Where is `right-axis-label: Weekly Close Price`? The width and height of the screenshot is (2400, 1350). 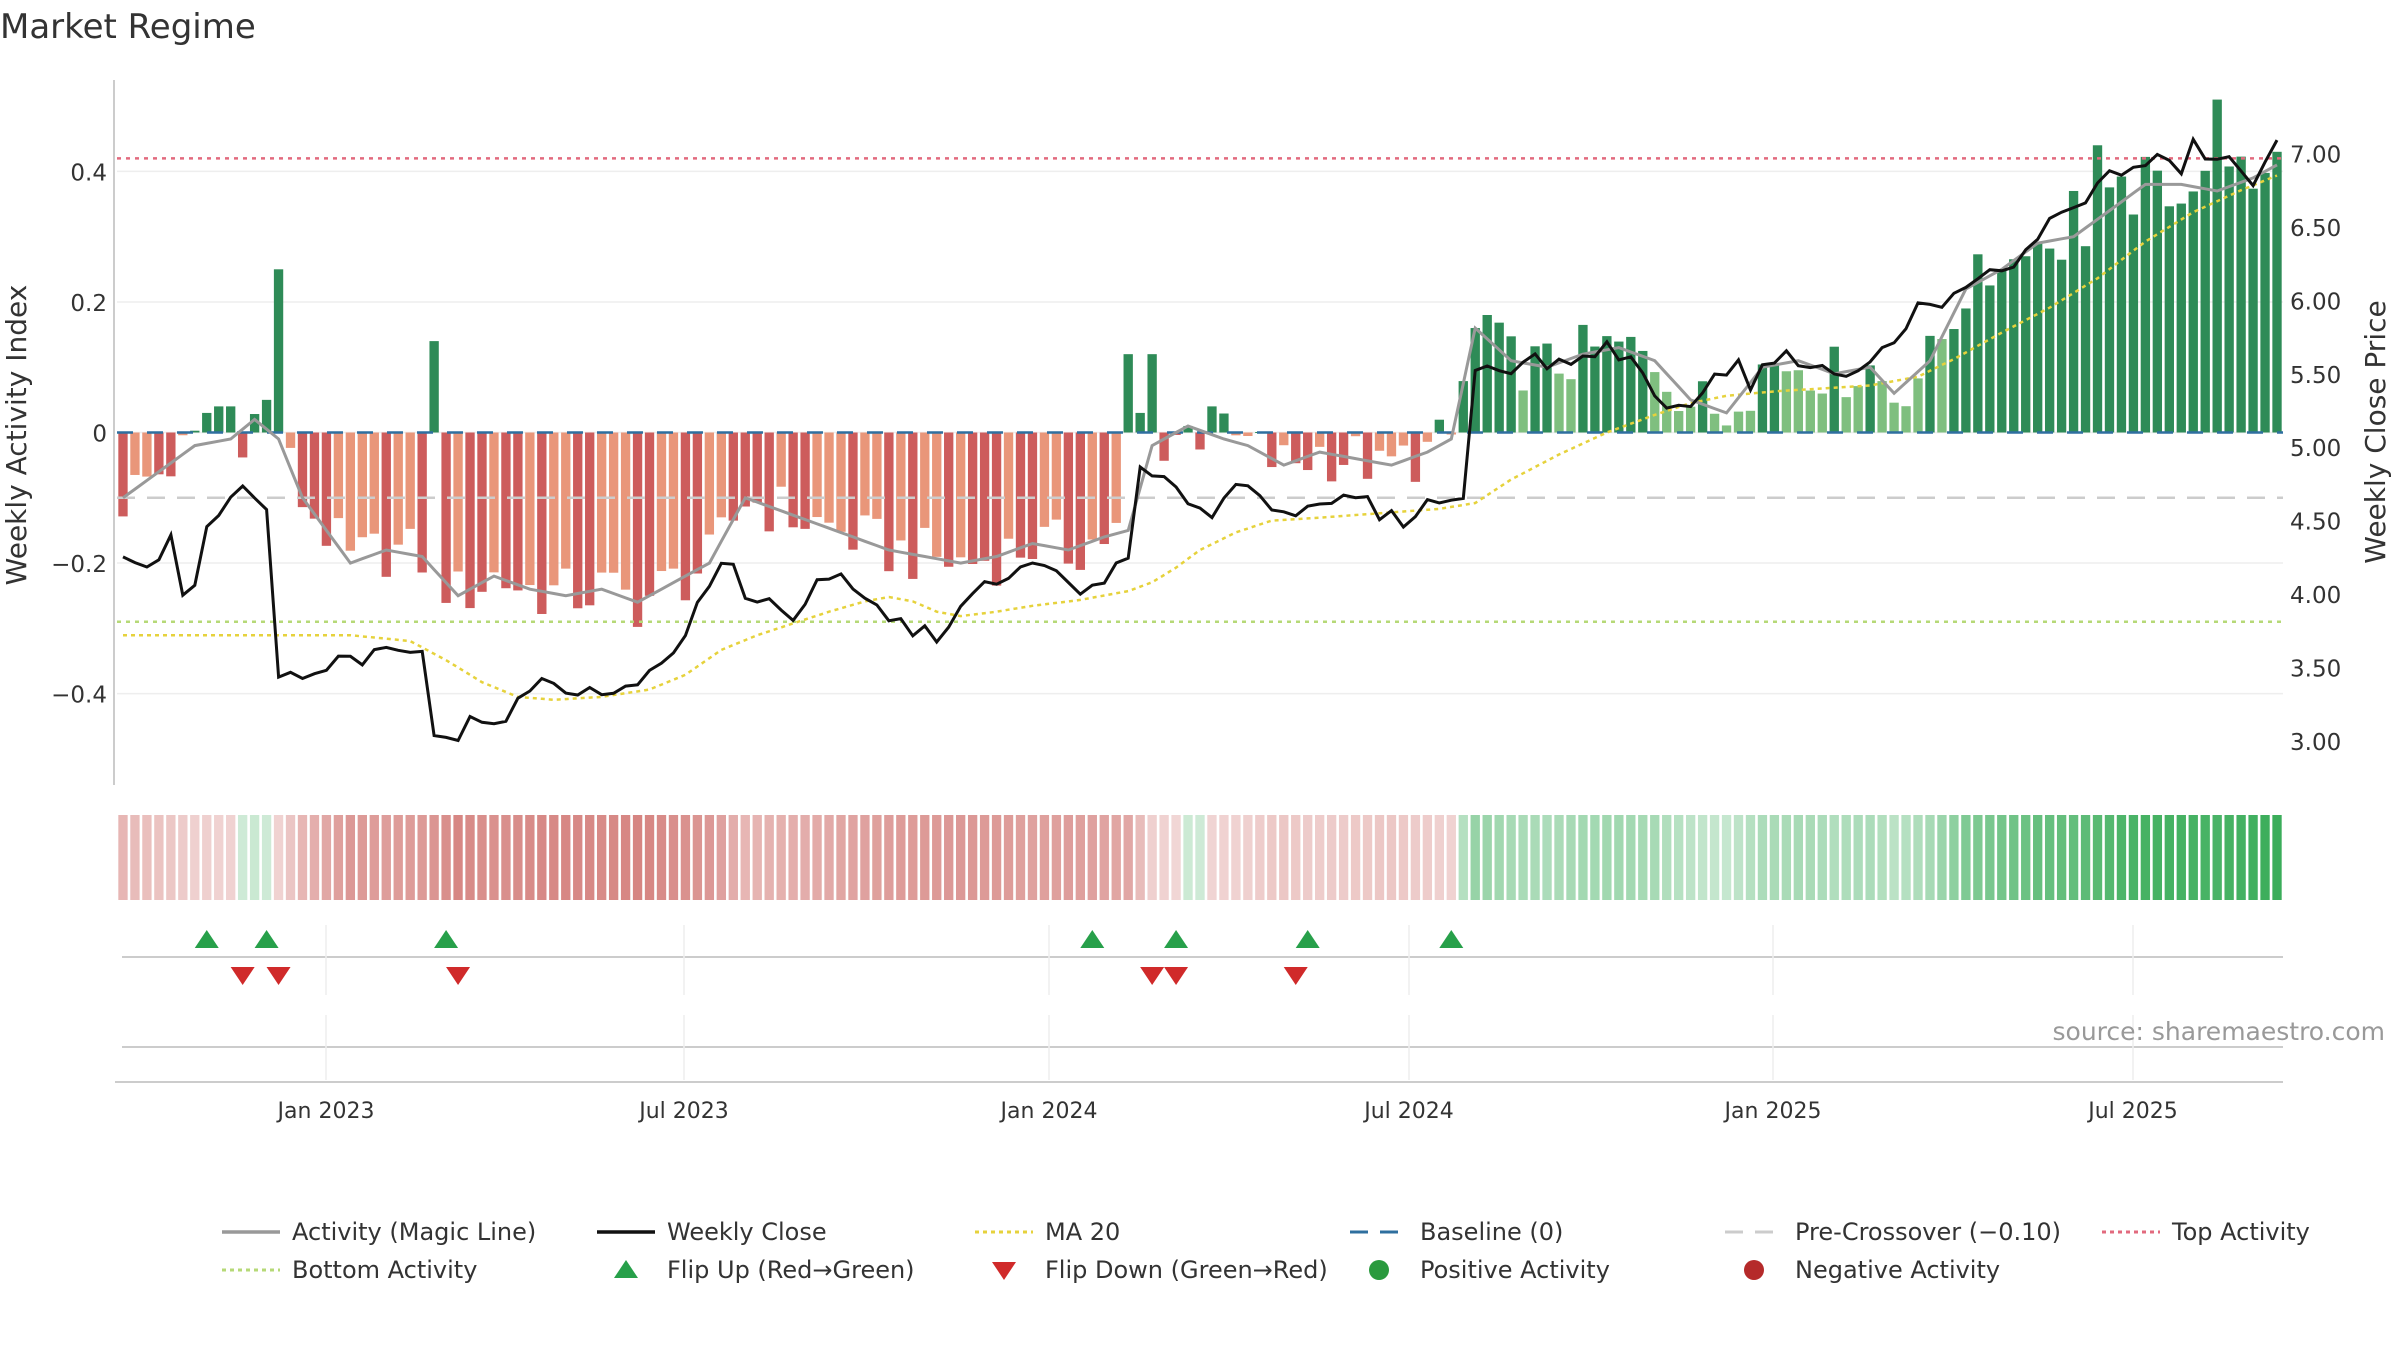 right-axis-label: Weekly Close Price is located at coordinates (2375, 431).